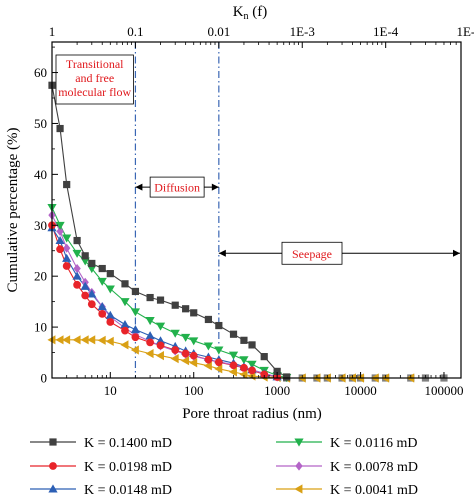 This screenshot has height=500, width=474. I want to click on legend-label: K = 0.1400 mD, so click(128, 443).